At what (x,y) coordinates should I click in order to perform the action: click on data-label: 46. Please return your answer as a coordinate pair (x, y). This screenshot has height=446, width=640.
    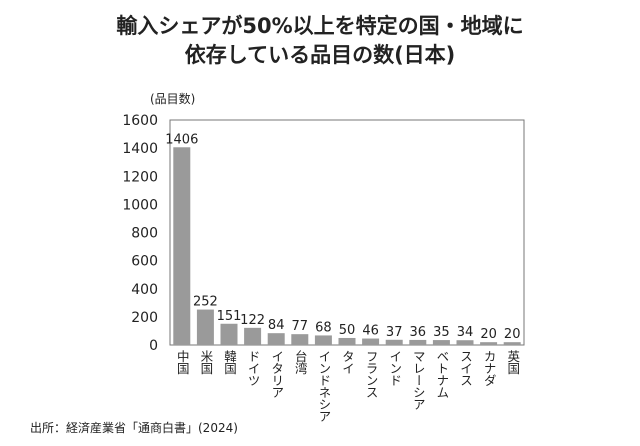
    Looking at the image, I should click on (370, 331).